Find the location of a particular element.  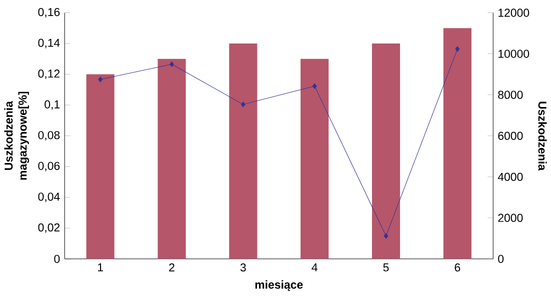

y2-tick-label: 8000 is located at coordinates (510, 94).